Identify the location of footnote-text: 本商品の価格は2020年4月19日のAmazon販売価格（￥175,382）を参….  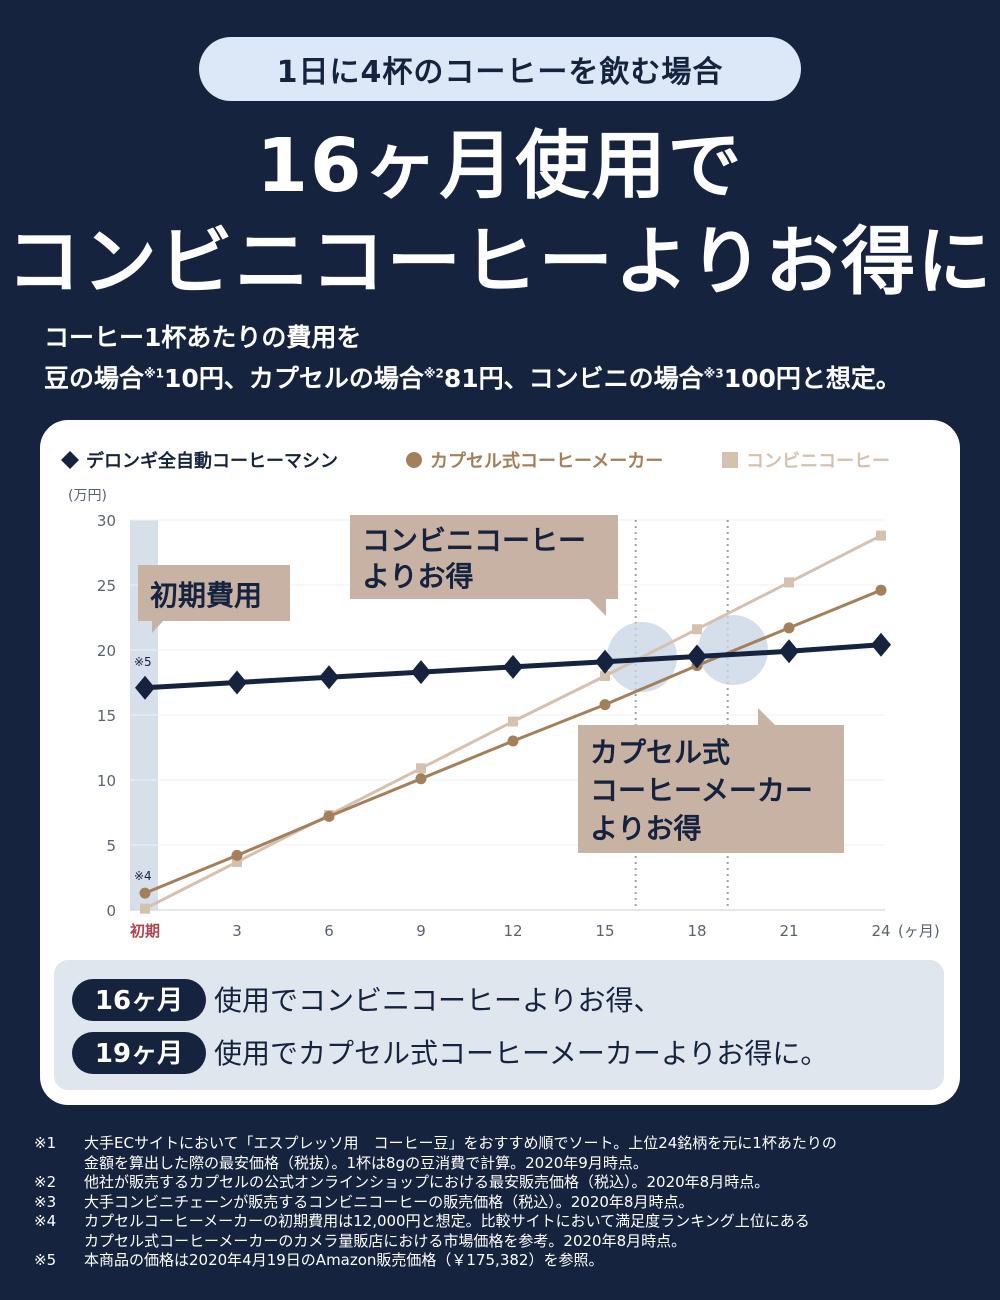
(529, 1261).